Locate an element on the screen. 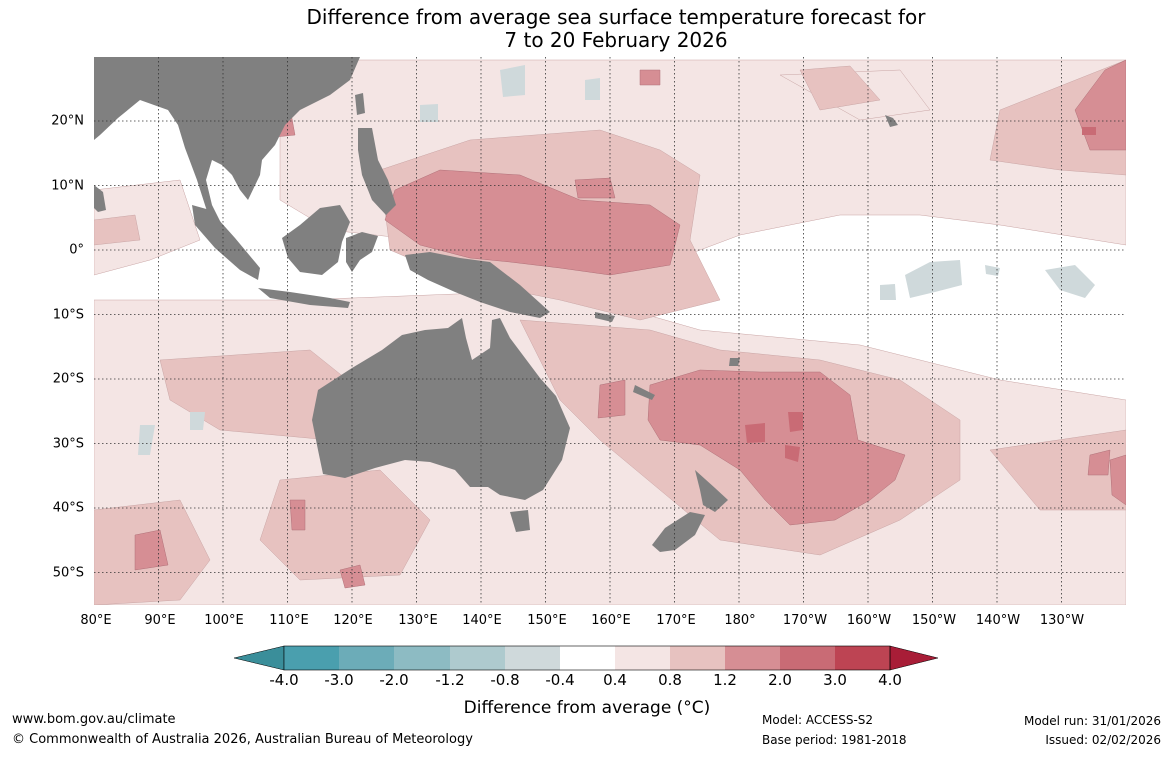  website-link: www.bom.gov.au/climate is located at coordinates (94, 719).